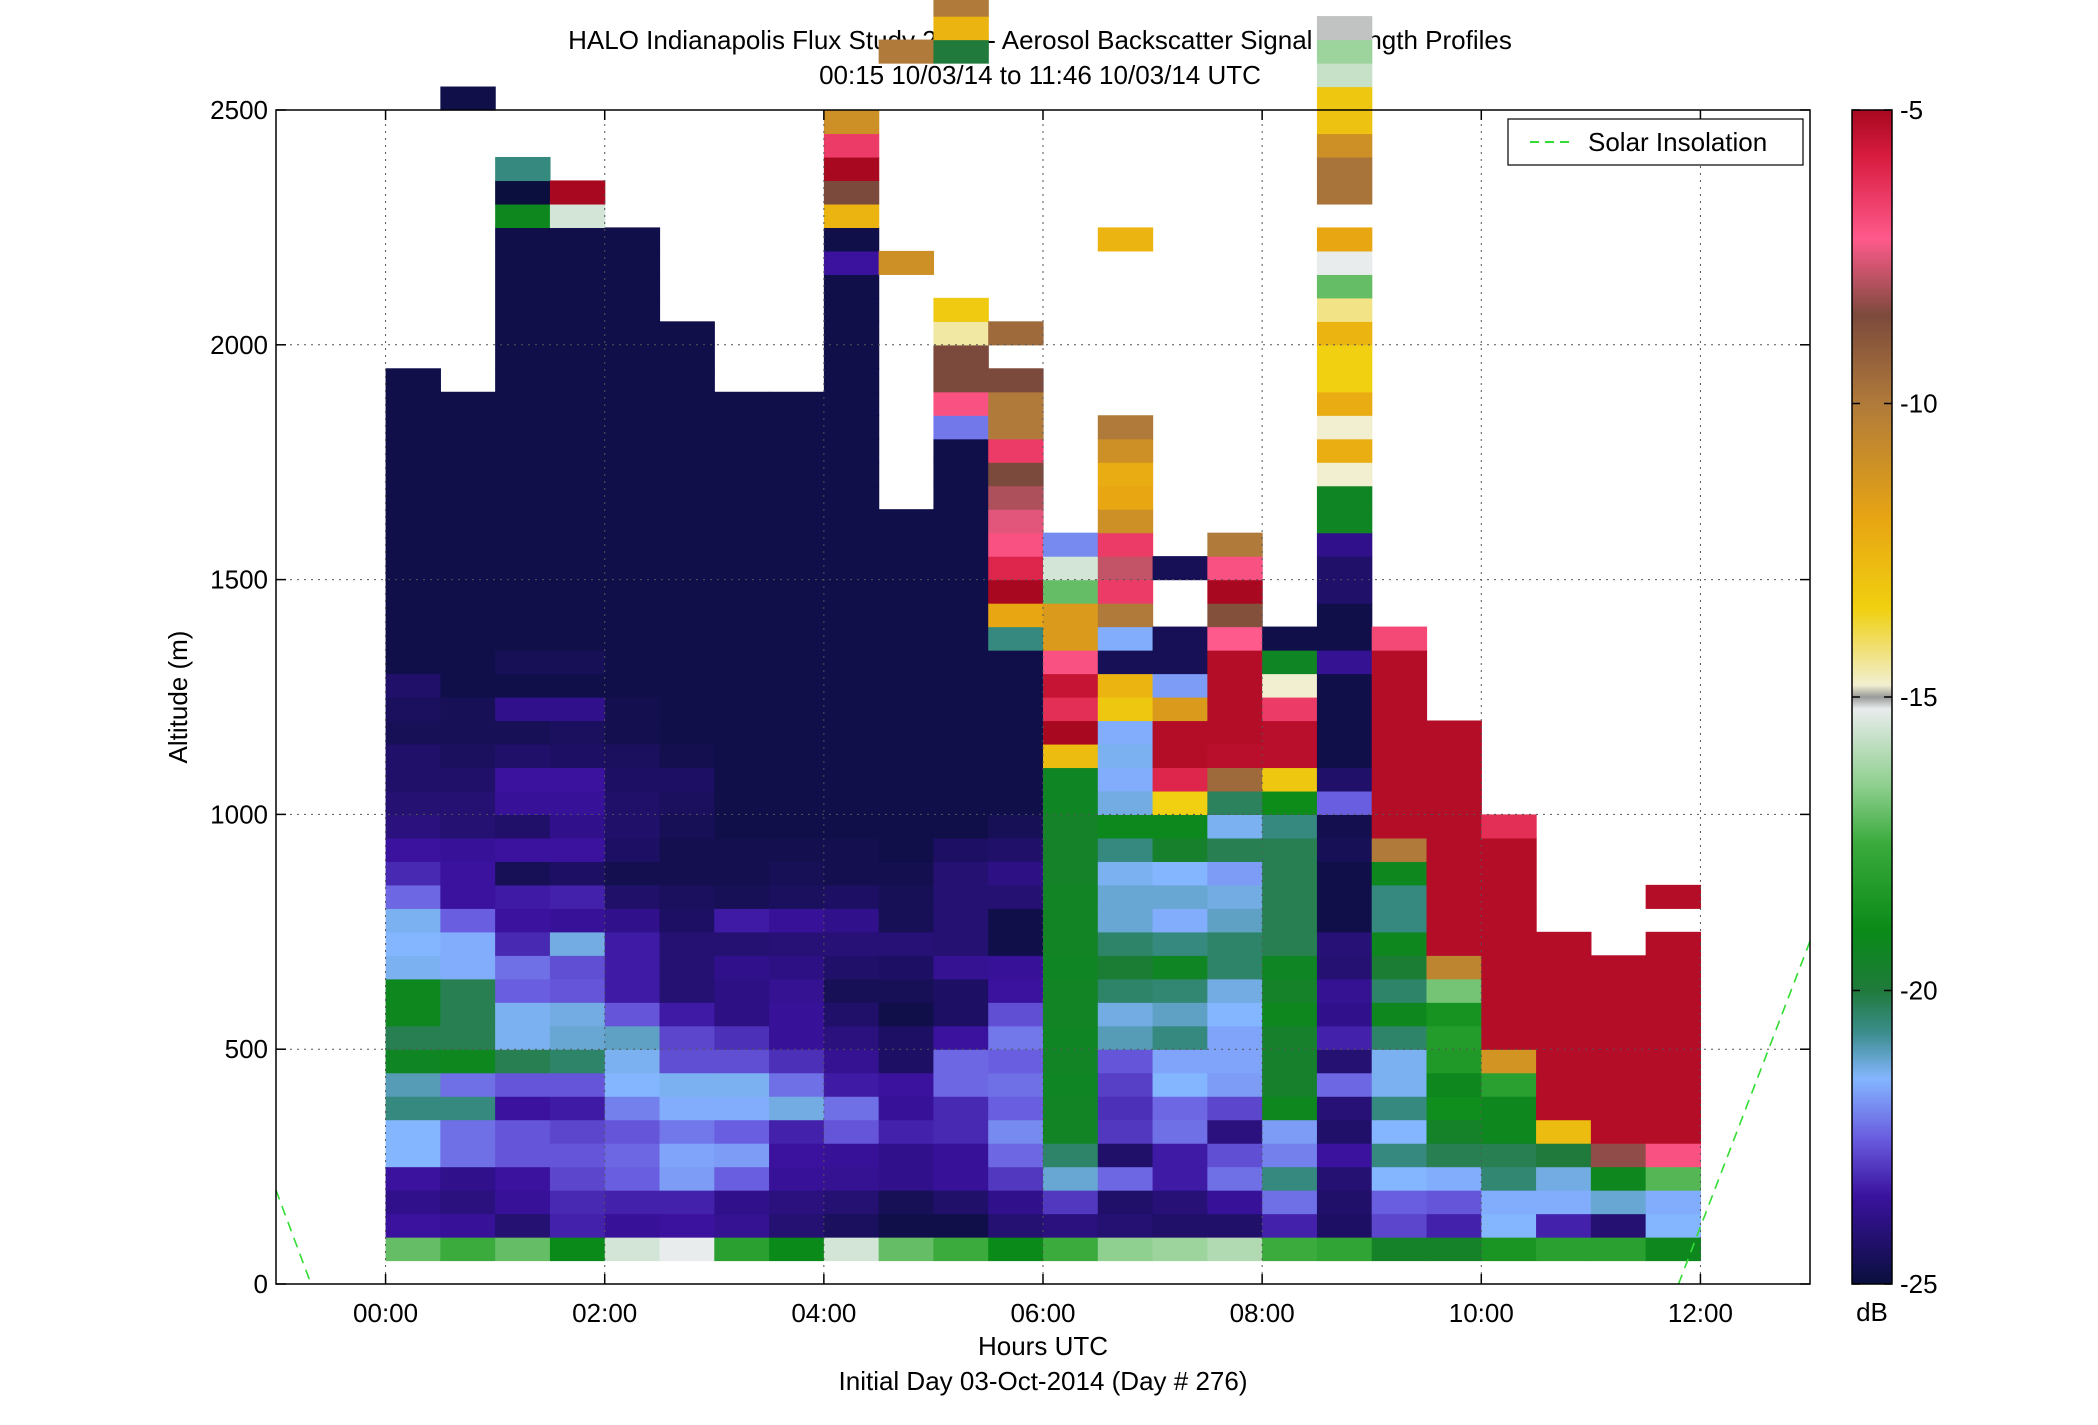 This screenshot has width=2098, height=1425. What do you see at coordinates (239, 580) in the screenshot?
I see `y-tick-label: 1500` at bounding box center [239, 580].